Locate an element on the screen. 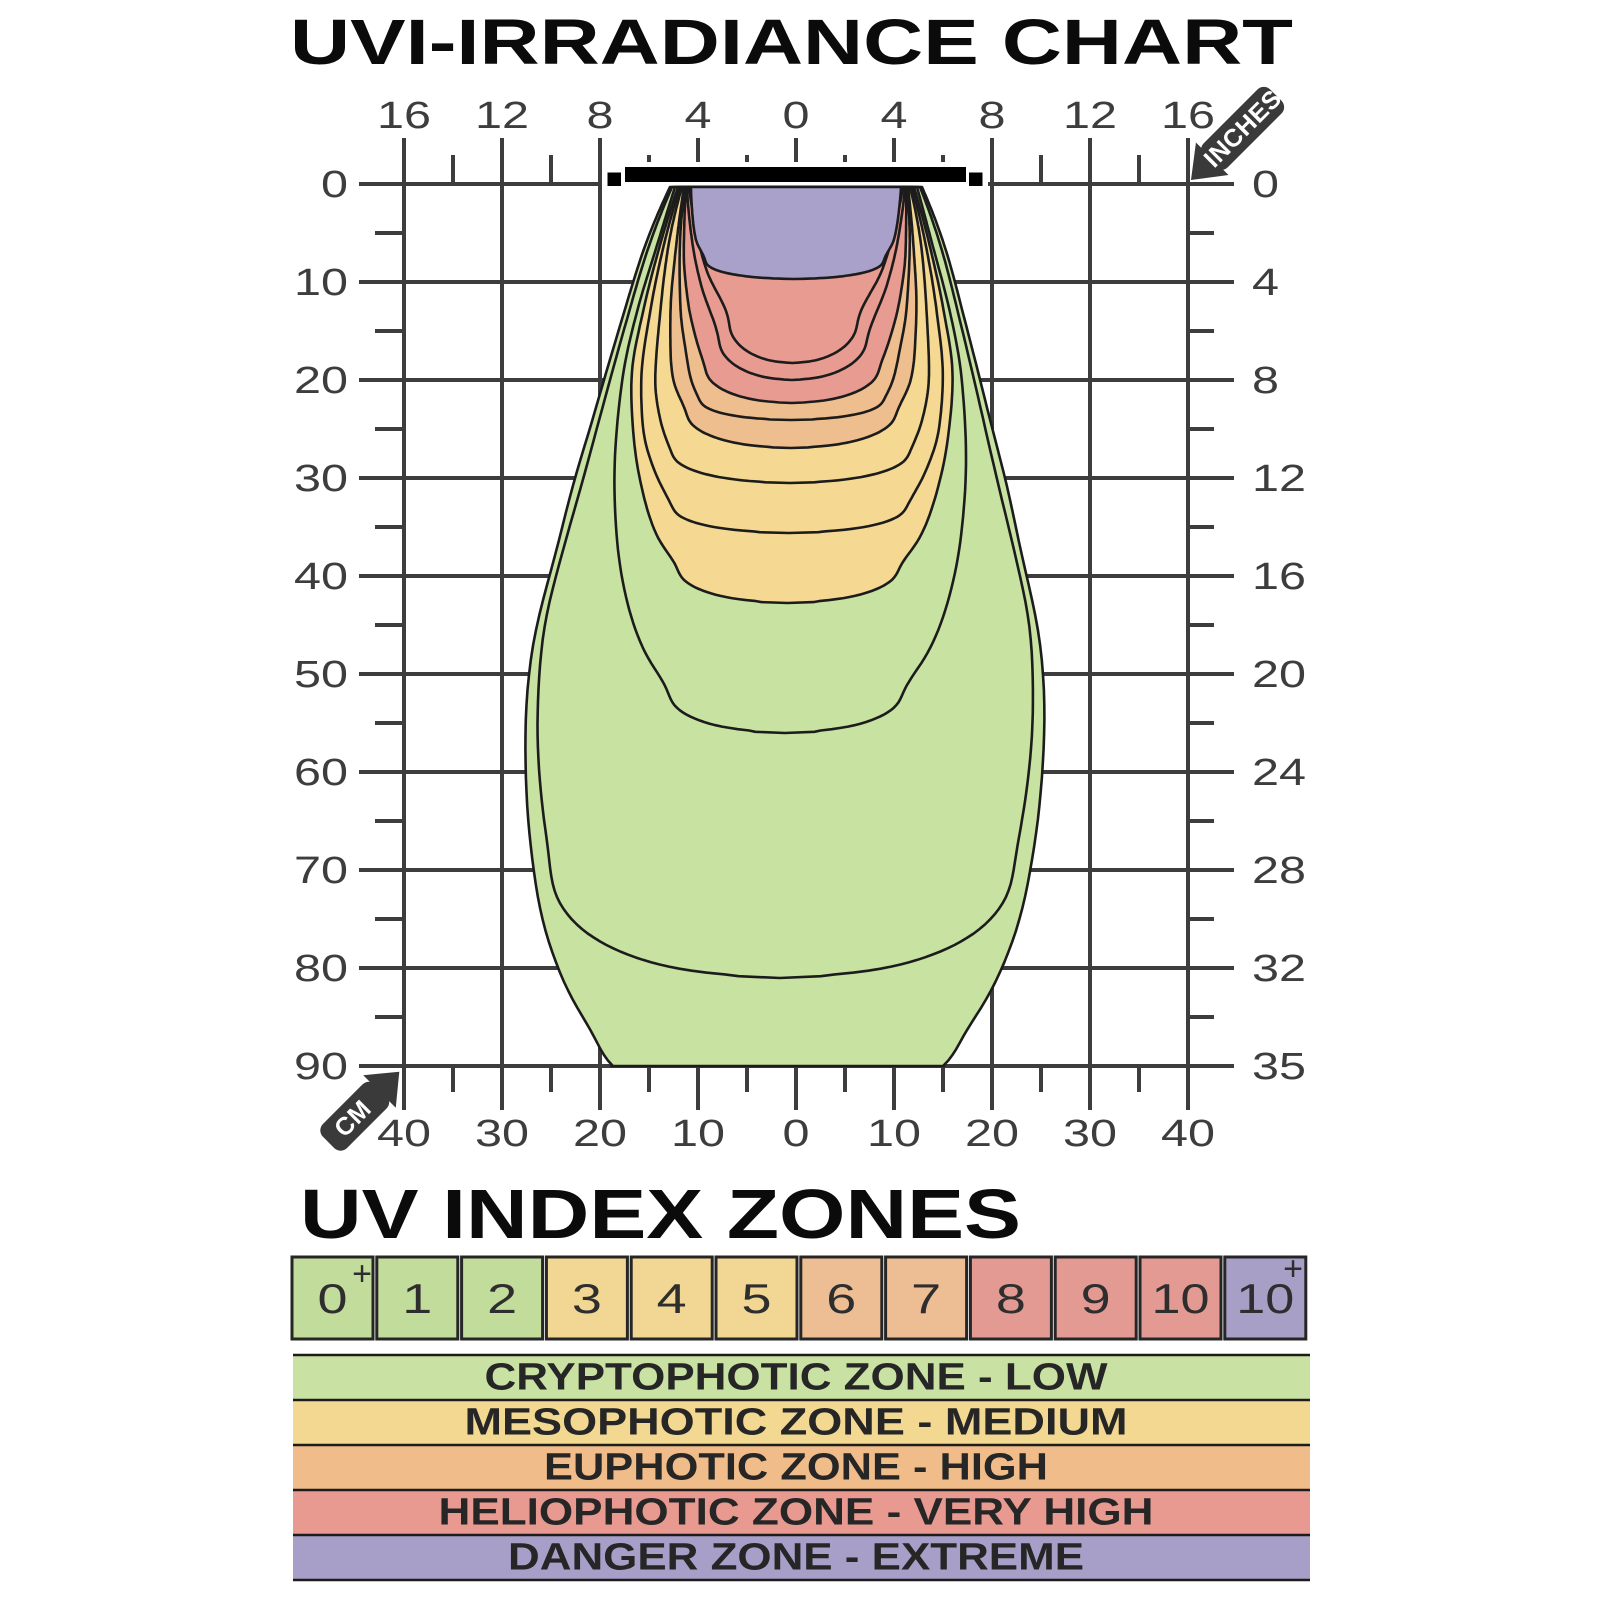  svg-text: 6 is located at coordinates (841, 1298).